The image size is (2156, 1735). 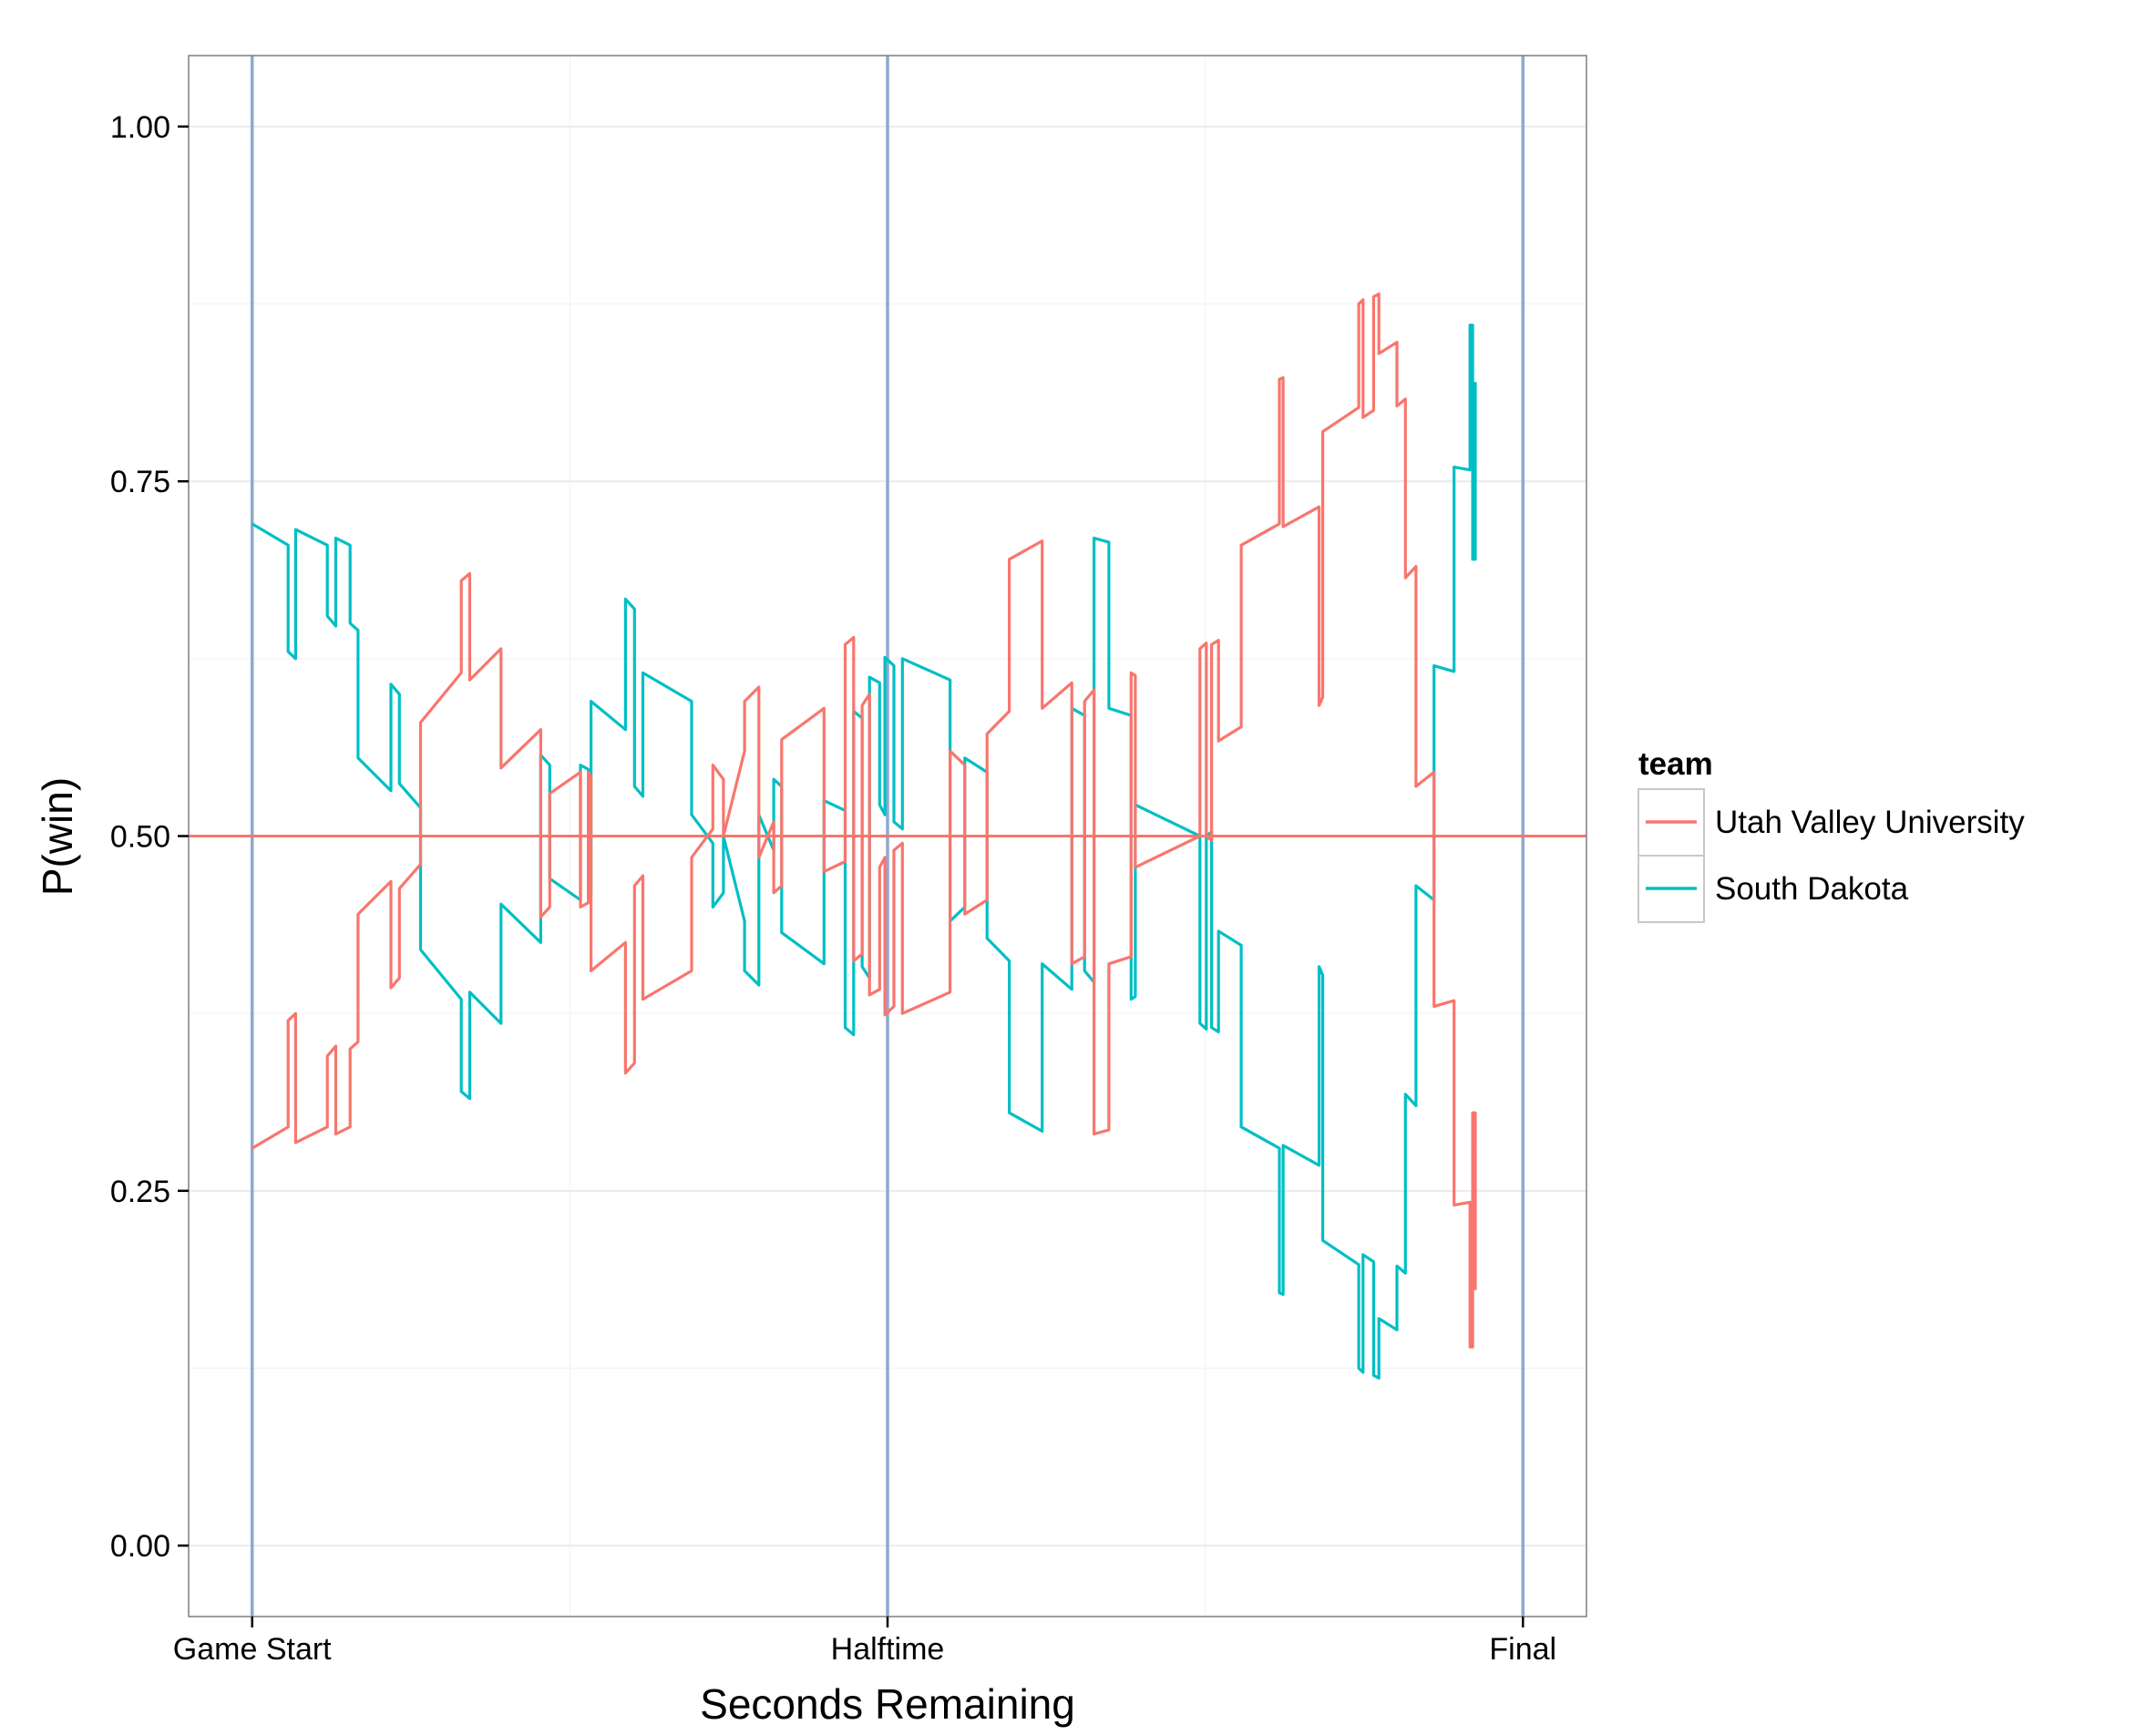 I want to click on y-axis: 0.00 0.25 0.50 0.75 1.00, so click(x=149, y=837).